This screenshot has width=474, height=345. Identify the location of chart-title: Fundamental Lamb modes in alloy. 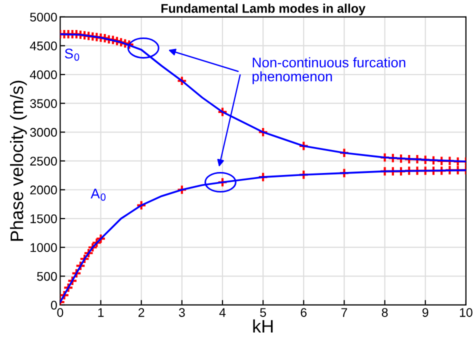
(263, 10).